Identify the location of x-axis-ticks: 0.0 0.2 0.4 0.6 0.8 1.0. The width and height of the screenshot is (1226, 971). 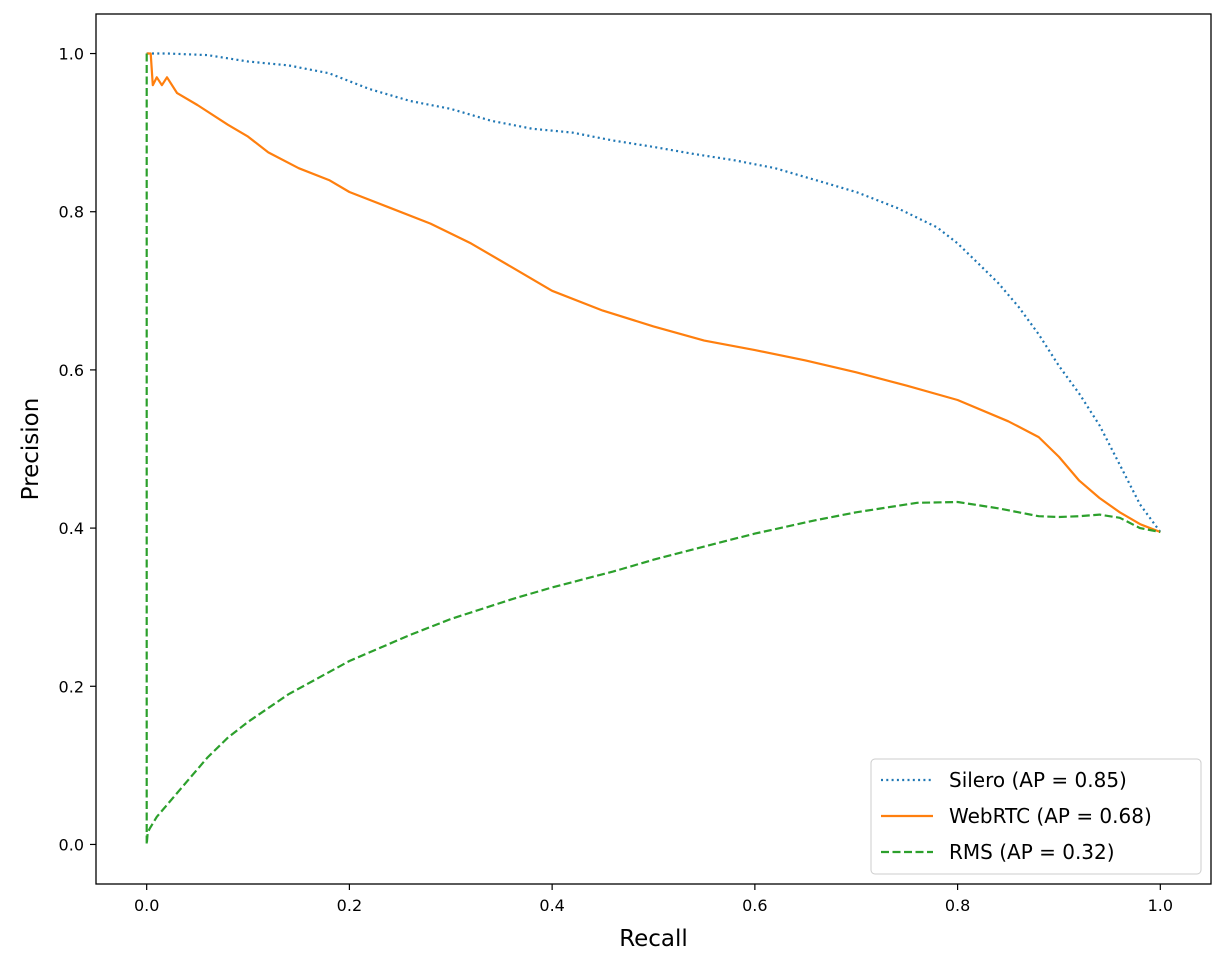
(653, 899).